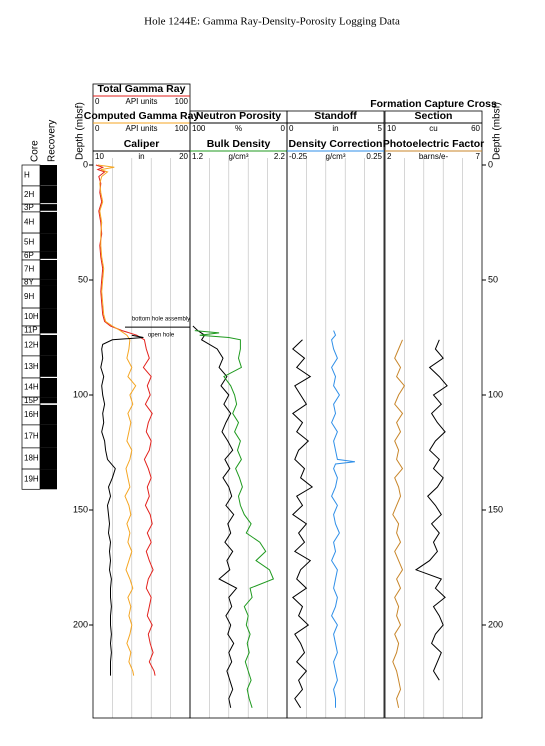  Describe the element at coordinates (141, 116) in the screenshot. I see `curve-name: Computed Gamma Ray` at that location.